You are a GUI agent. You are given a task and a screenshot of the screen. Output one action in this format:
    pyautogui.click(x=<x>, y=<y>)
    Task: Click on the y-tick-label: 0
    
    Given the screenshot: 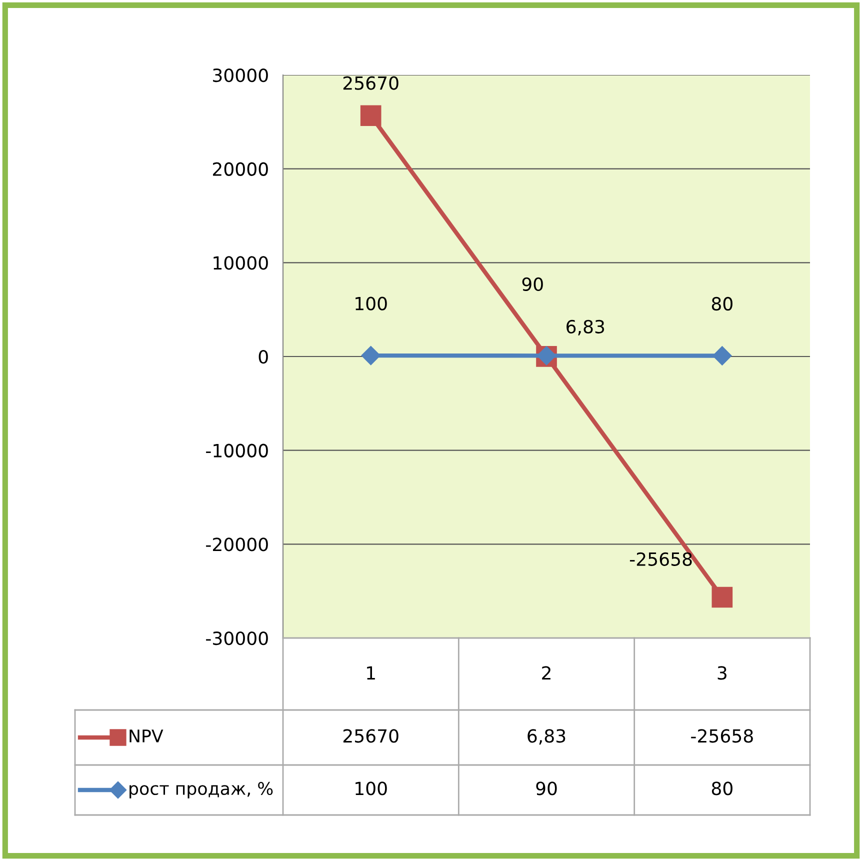 What is the action you would take?
    pyautogui.click(x=263, y=357)
    